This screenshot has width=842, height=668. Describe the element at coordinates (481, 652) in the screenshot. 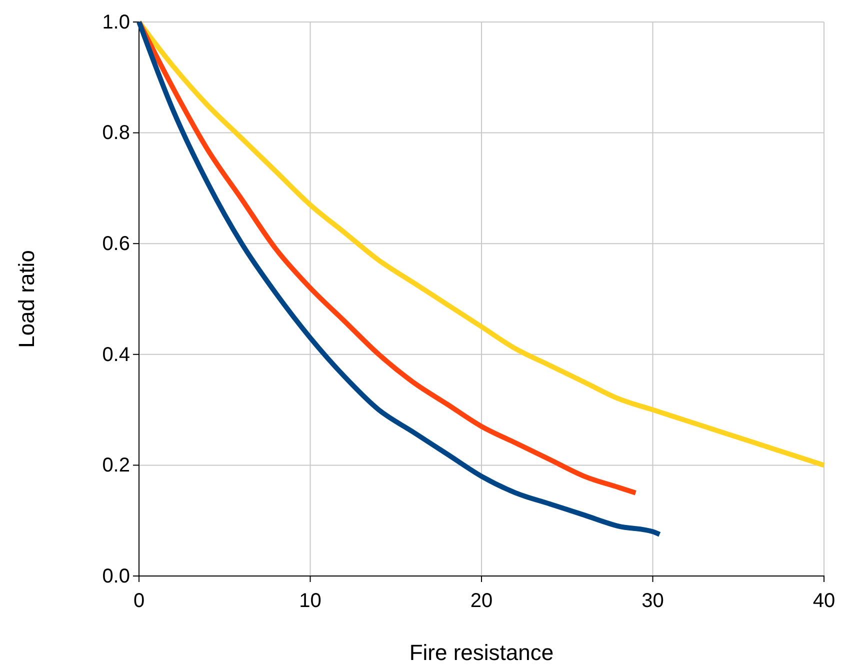

I see `x-axis-title: Fire resistance` at that location.